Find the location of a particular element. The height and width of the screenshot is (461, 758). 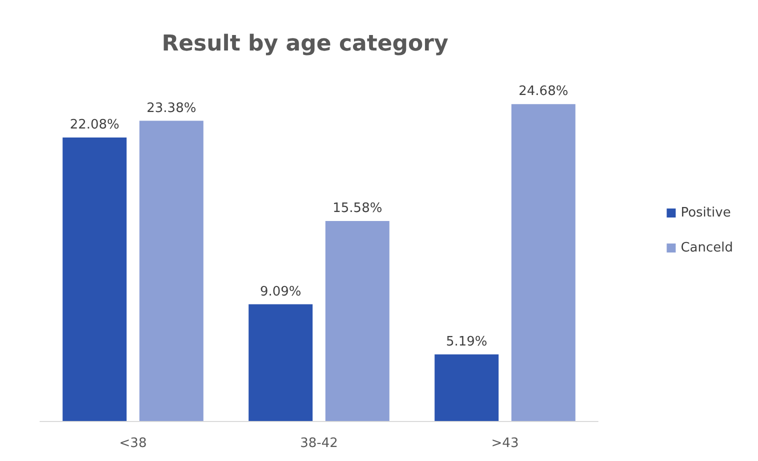

chart-title: Result by age category is located at coordinates (305, 44).